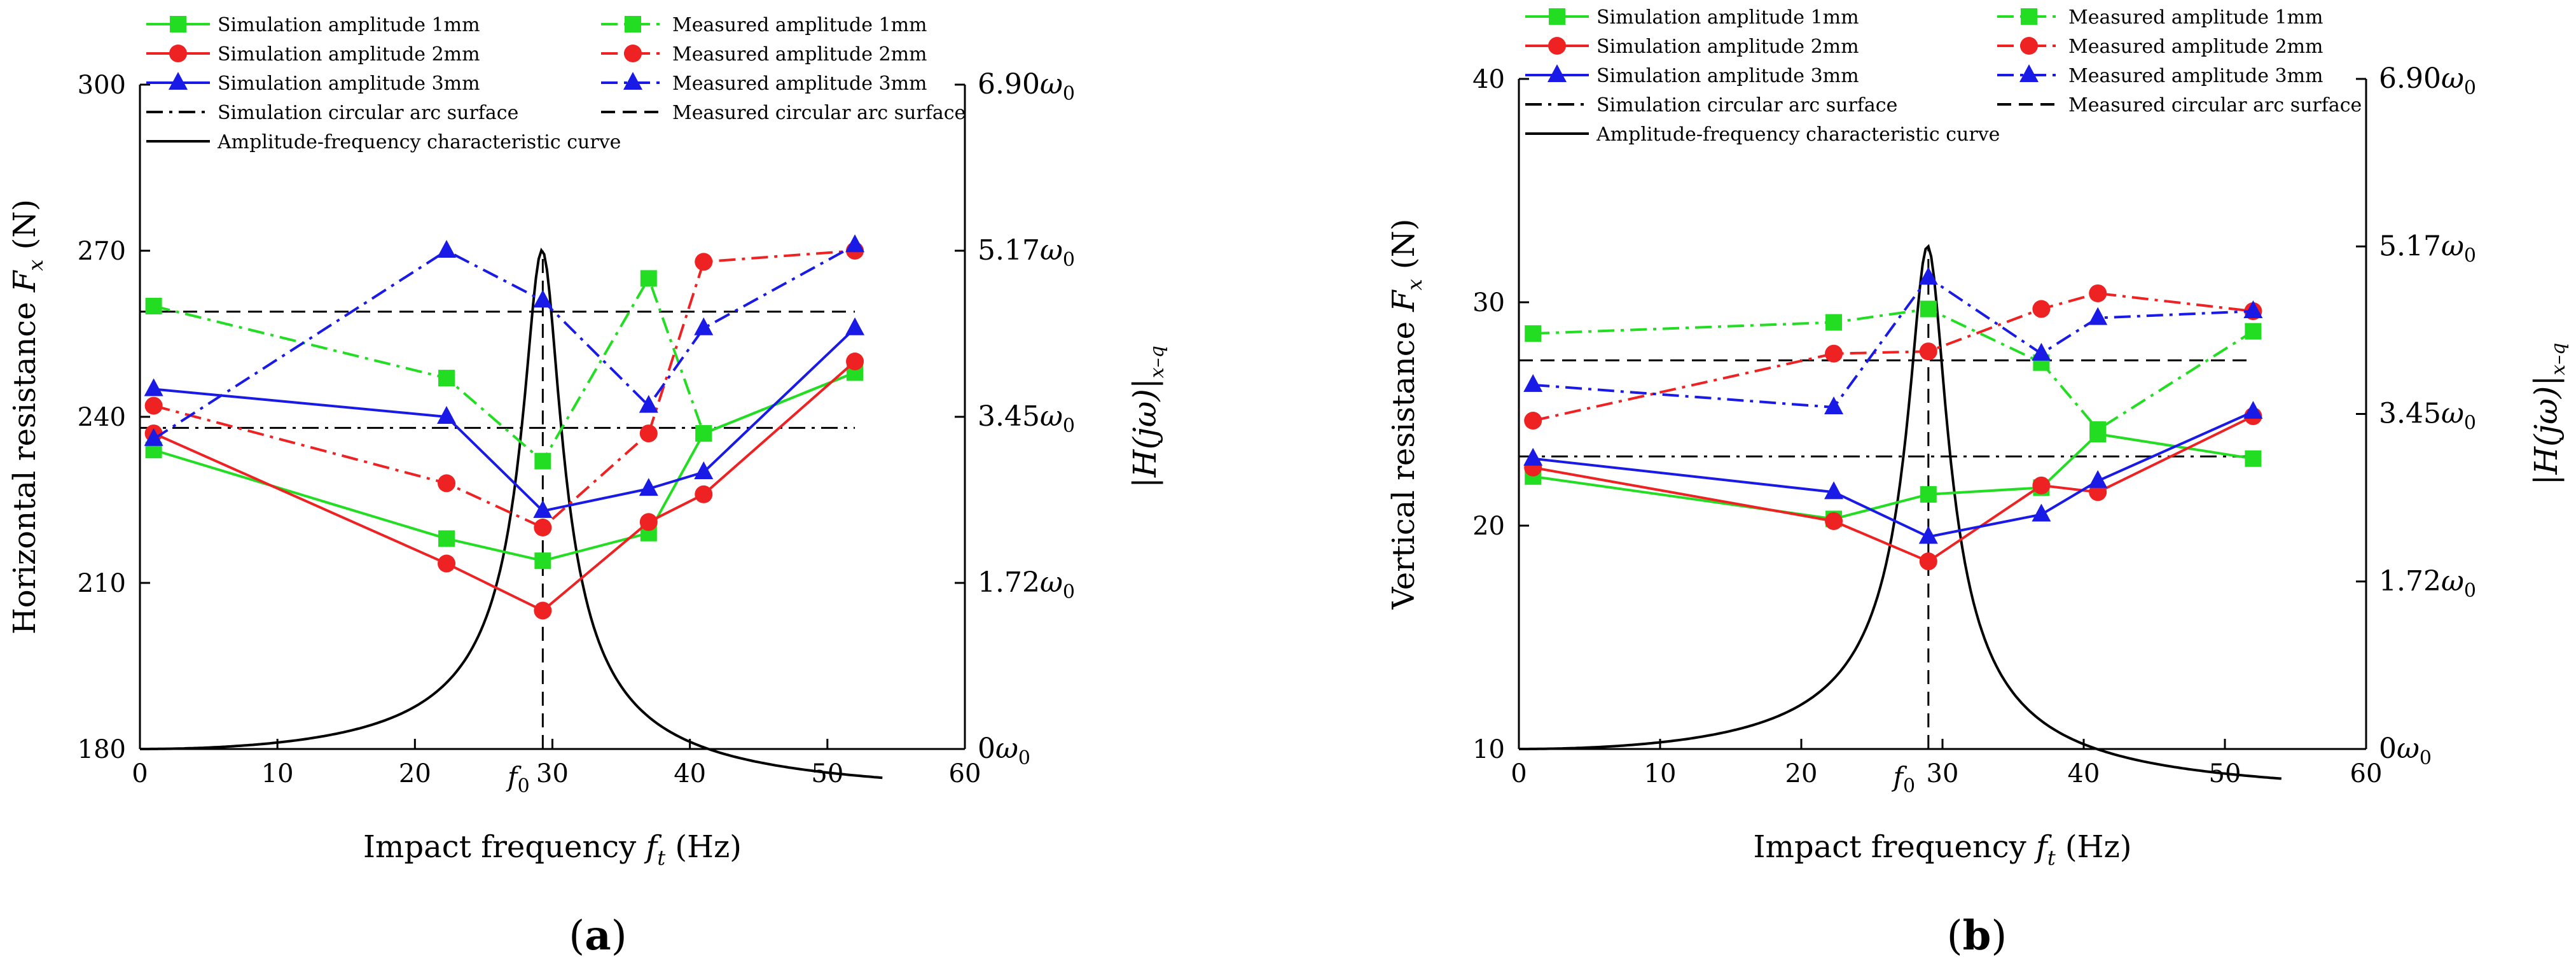 Image resolution: width=2576 pixels, height=966 pixels. Describe the element at coordinates (102, 251) in the screenshot. I see `y-tick-label: 270` at that location.